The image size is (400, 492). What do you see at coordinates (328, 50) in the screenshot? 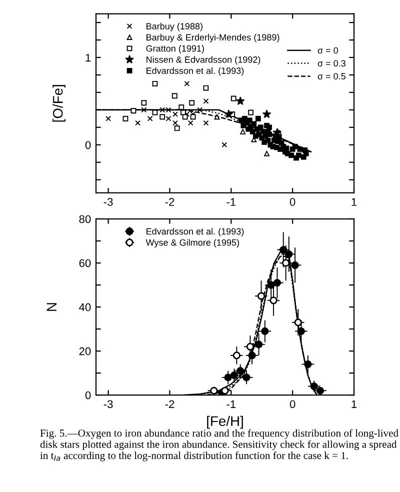
I see `legend-label: σ = 0` at bounding box center [328, 50].